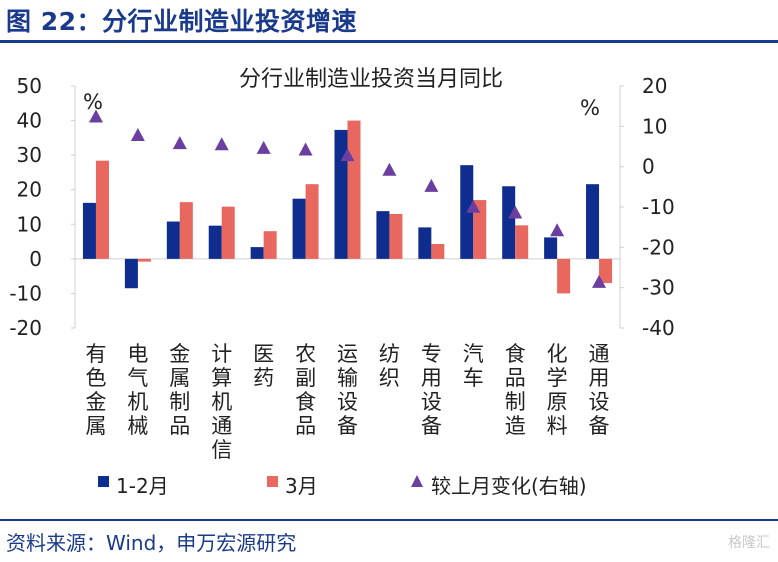  I want to click on right-tick-label: 0, so click(648, 167).